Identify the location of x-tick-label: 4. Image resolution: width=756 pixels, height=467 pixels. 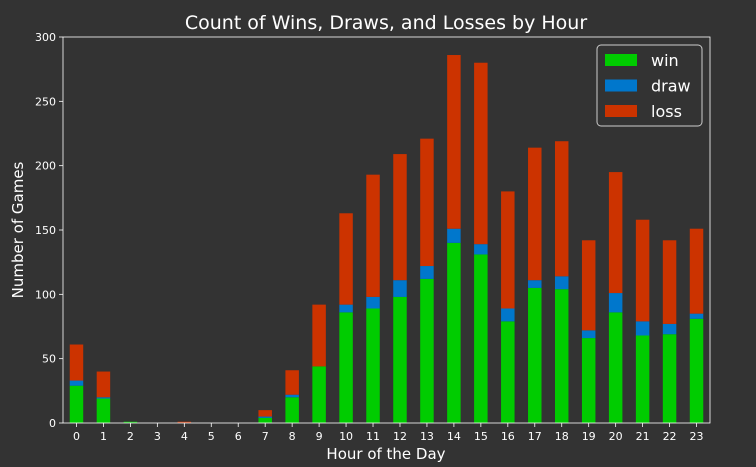
(184, 436).